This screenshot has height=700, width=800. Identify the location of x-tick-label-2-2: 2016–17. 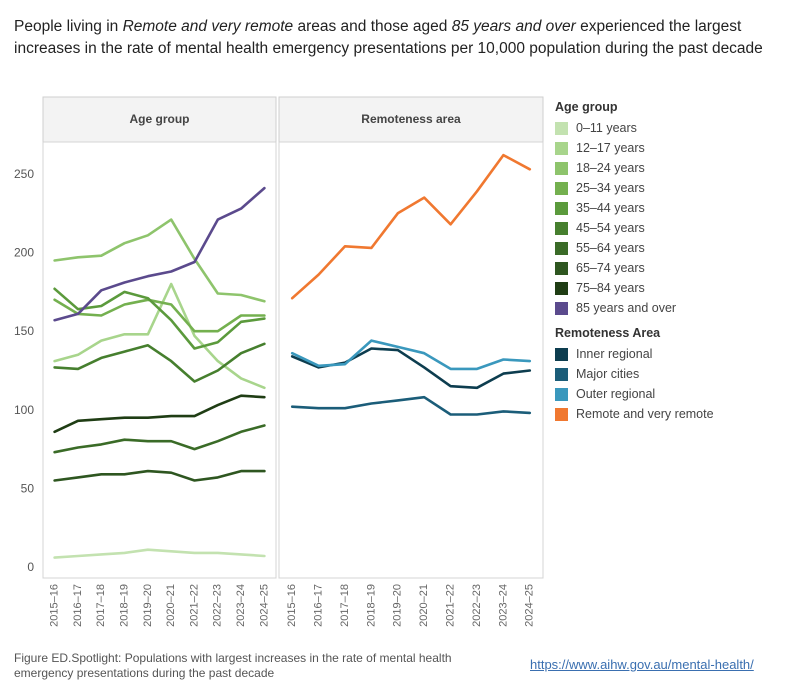
(319, 605).